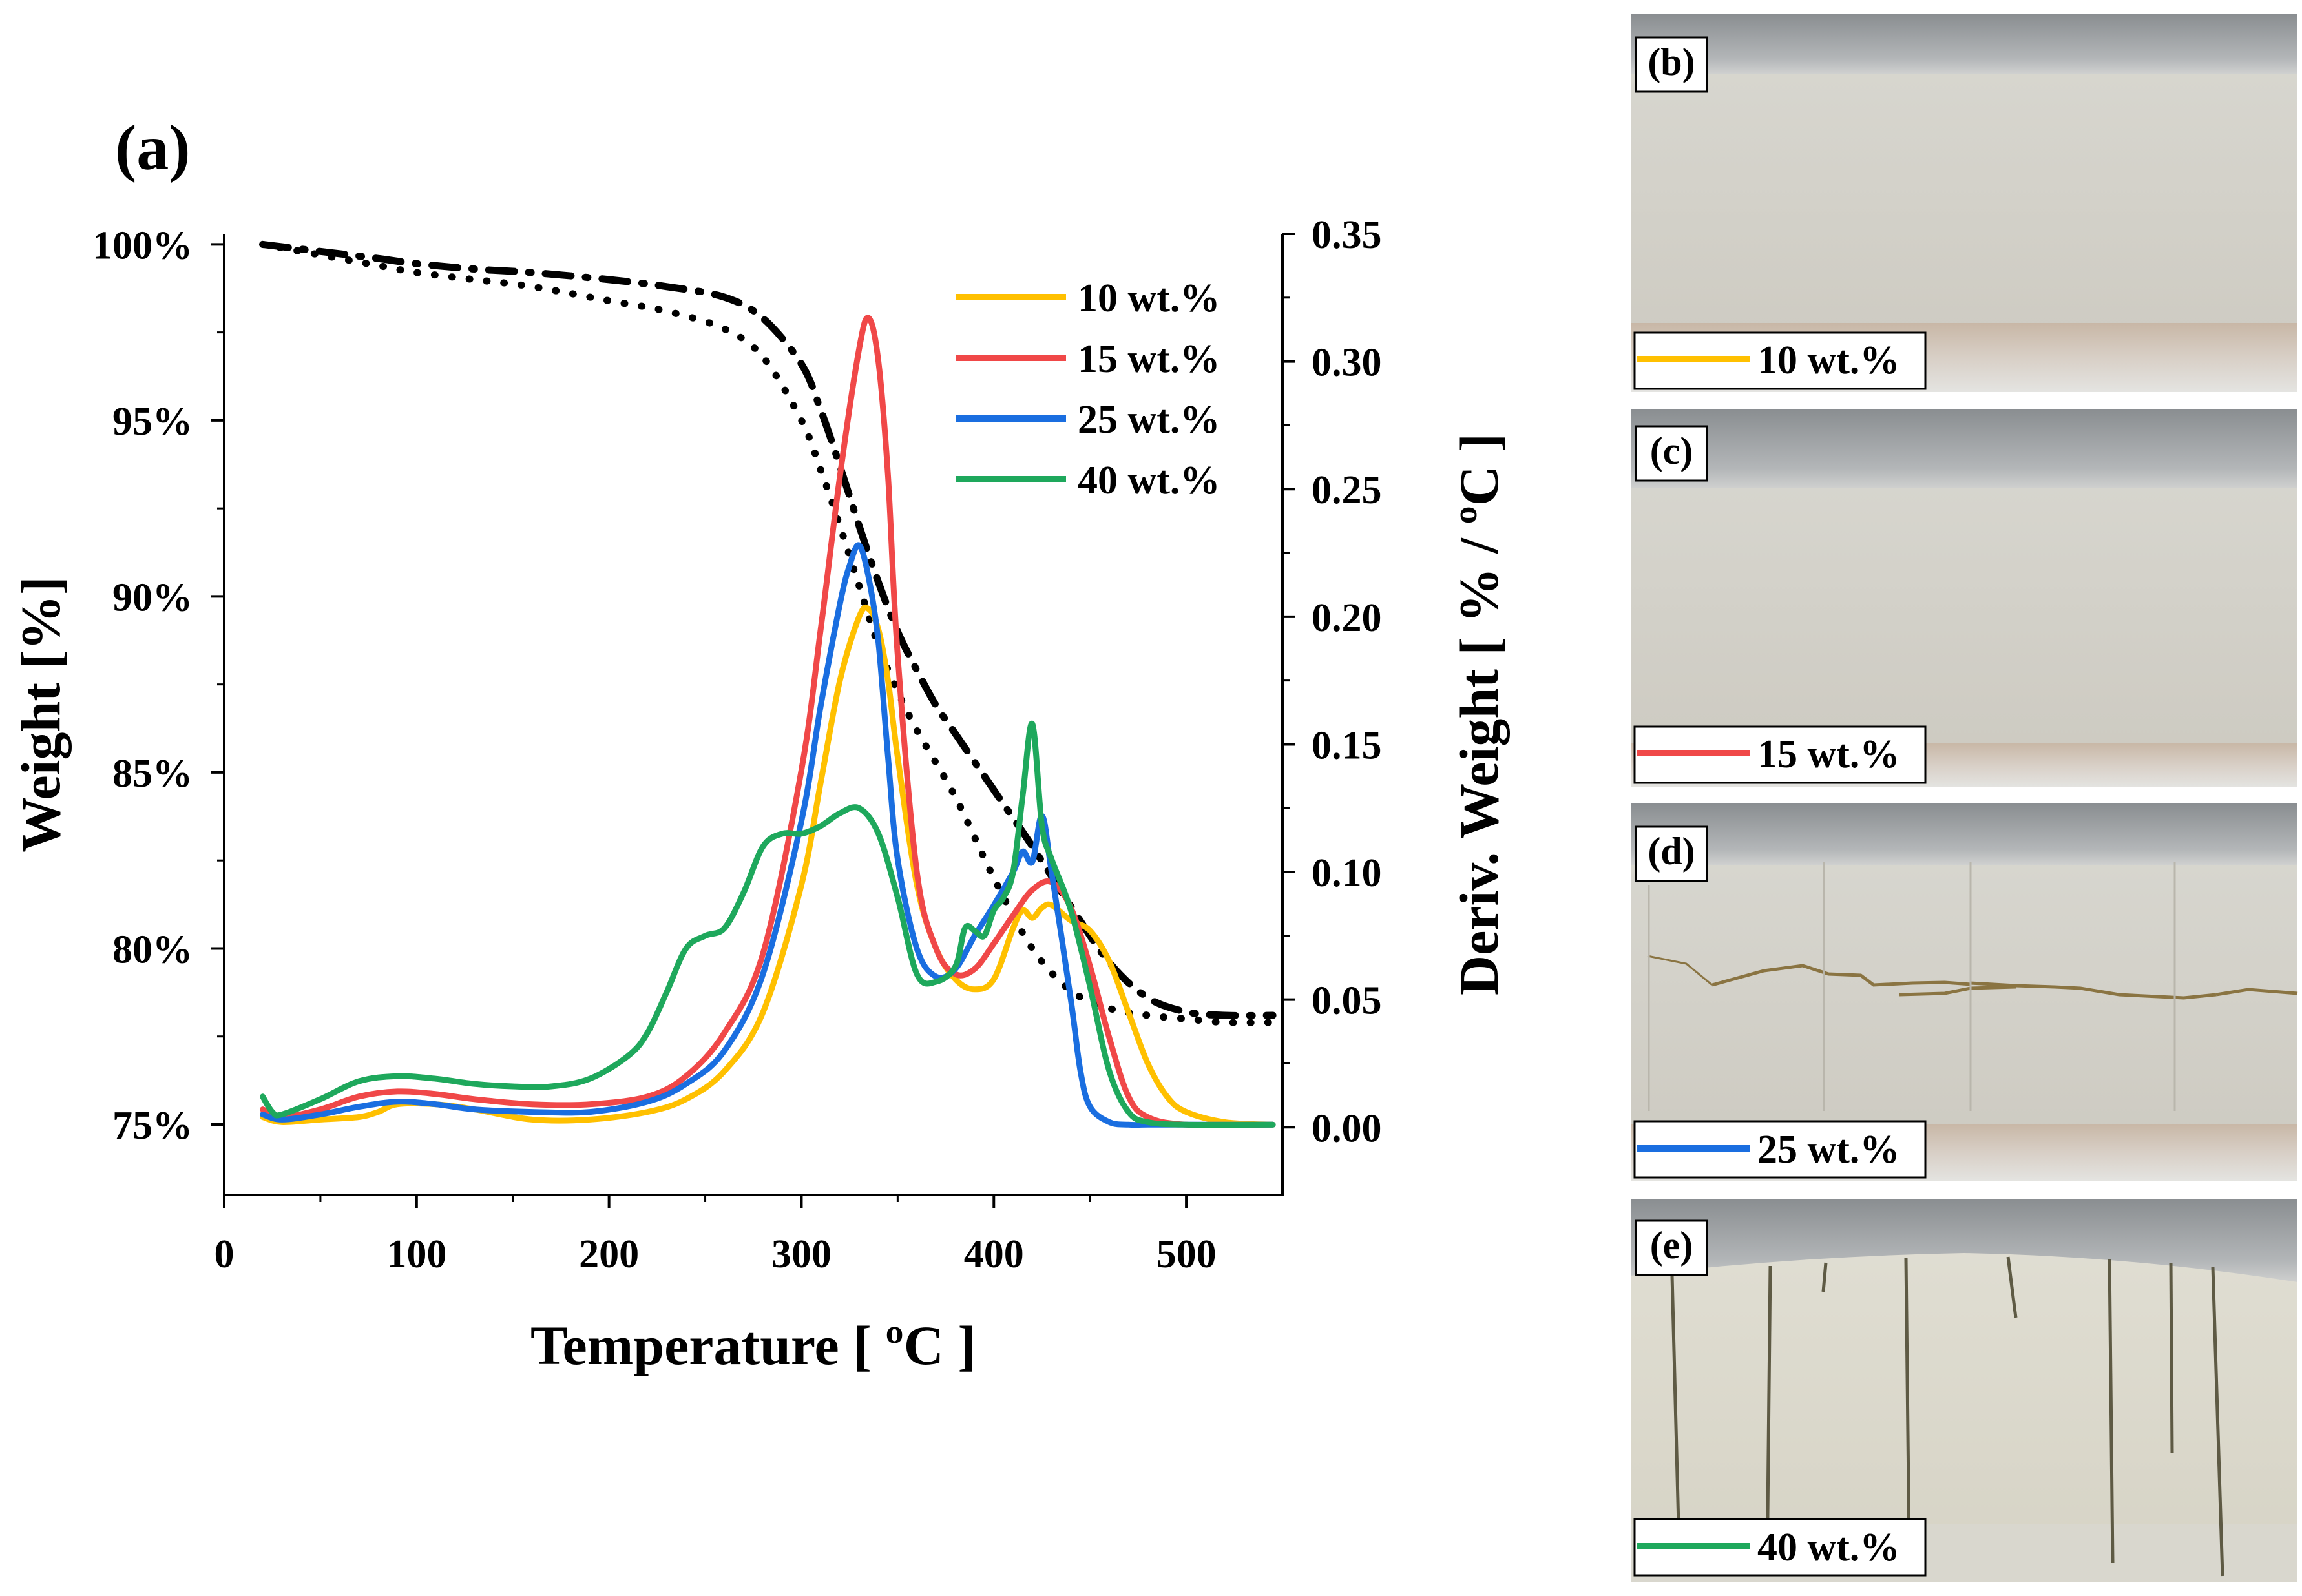 This screenshot has width=2302, height=1596. What do you see at coordinates (1964, 203) in the screenshot?
I see `photo-panel-b: (b) 10 wt.%` at bounding box center [1964, 203].